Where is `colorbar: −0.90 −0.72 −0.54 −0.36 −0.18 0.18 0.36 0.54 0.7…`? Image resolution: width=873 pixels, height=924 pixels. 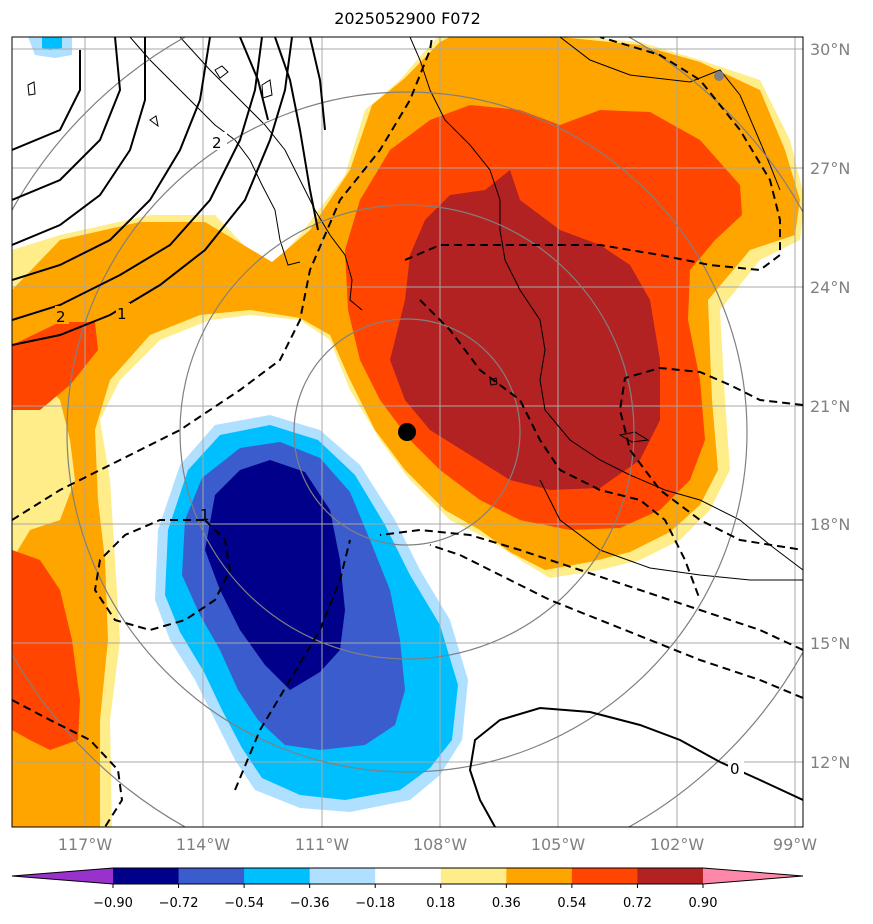
colorbar: −0.90 −0.72 −0.54 −0.36 −0.18 0.18 0.36 0.54 0.7… is located at coordinates (407, 889).